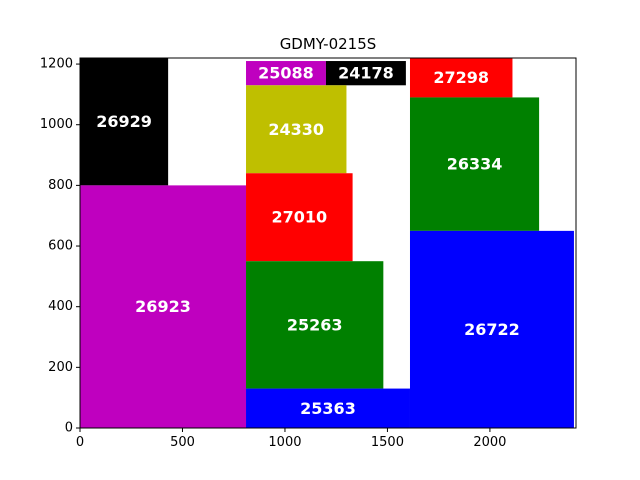 Image resolution: width=640 pixels, height=480 pixels. Describe the element at coordinates (284, 442) in the screenshot. I see `x-tick-label: 1000` at that location.